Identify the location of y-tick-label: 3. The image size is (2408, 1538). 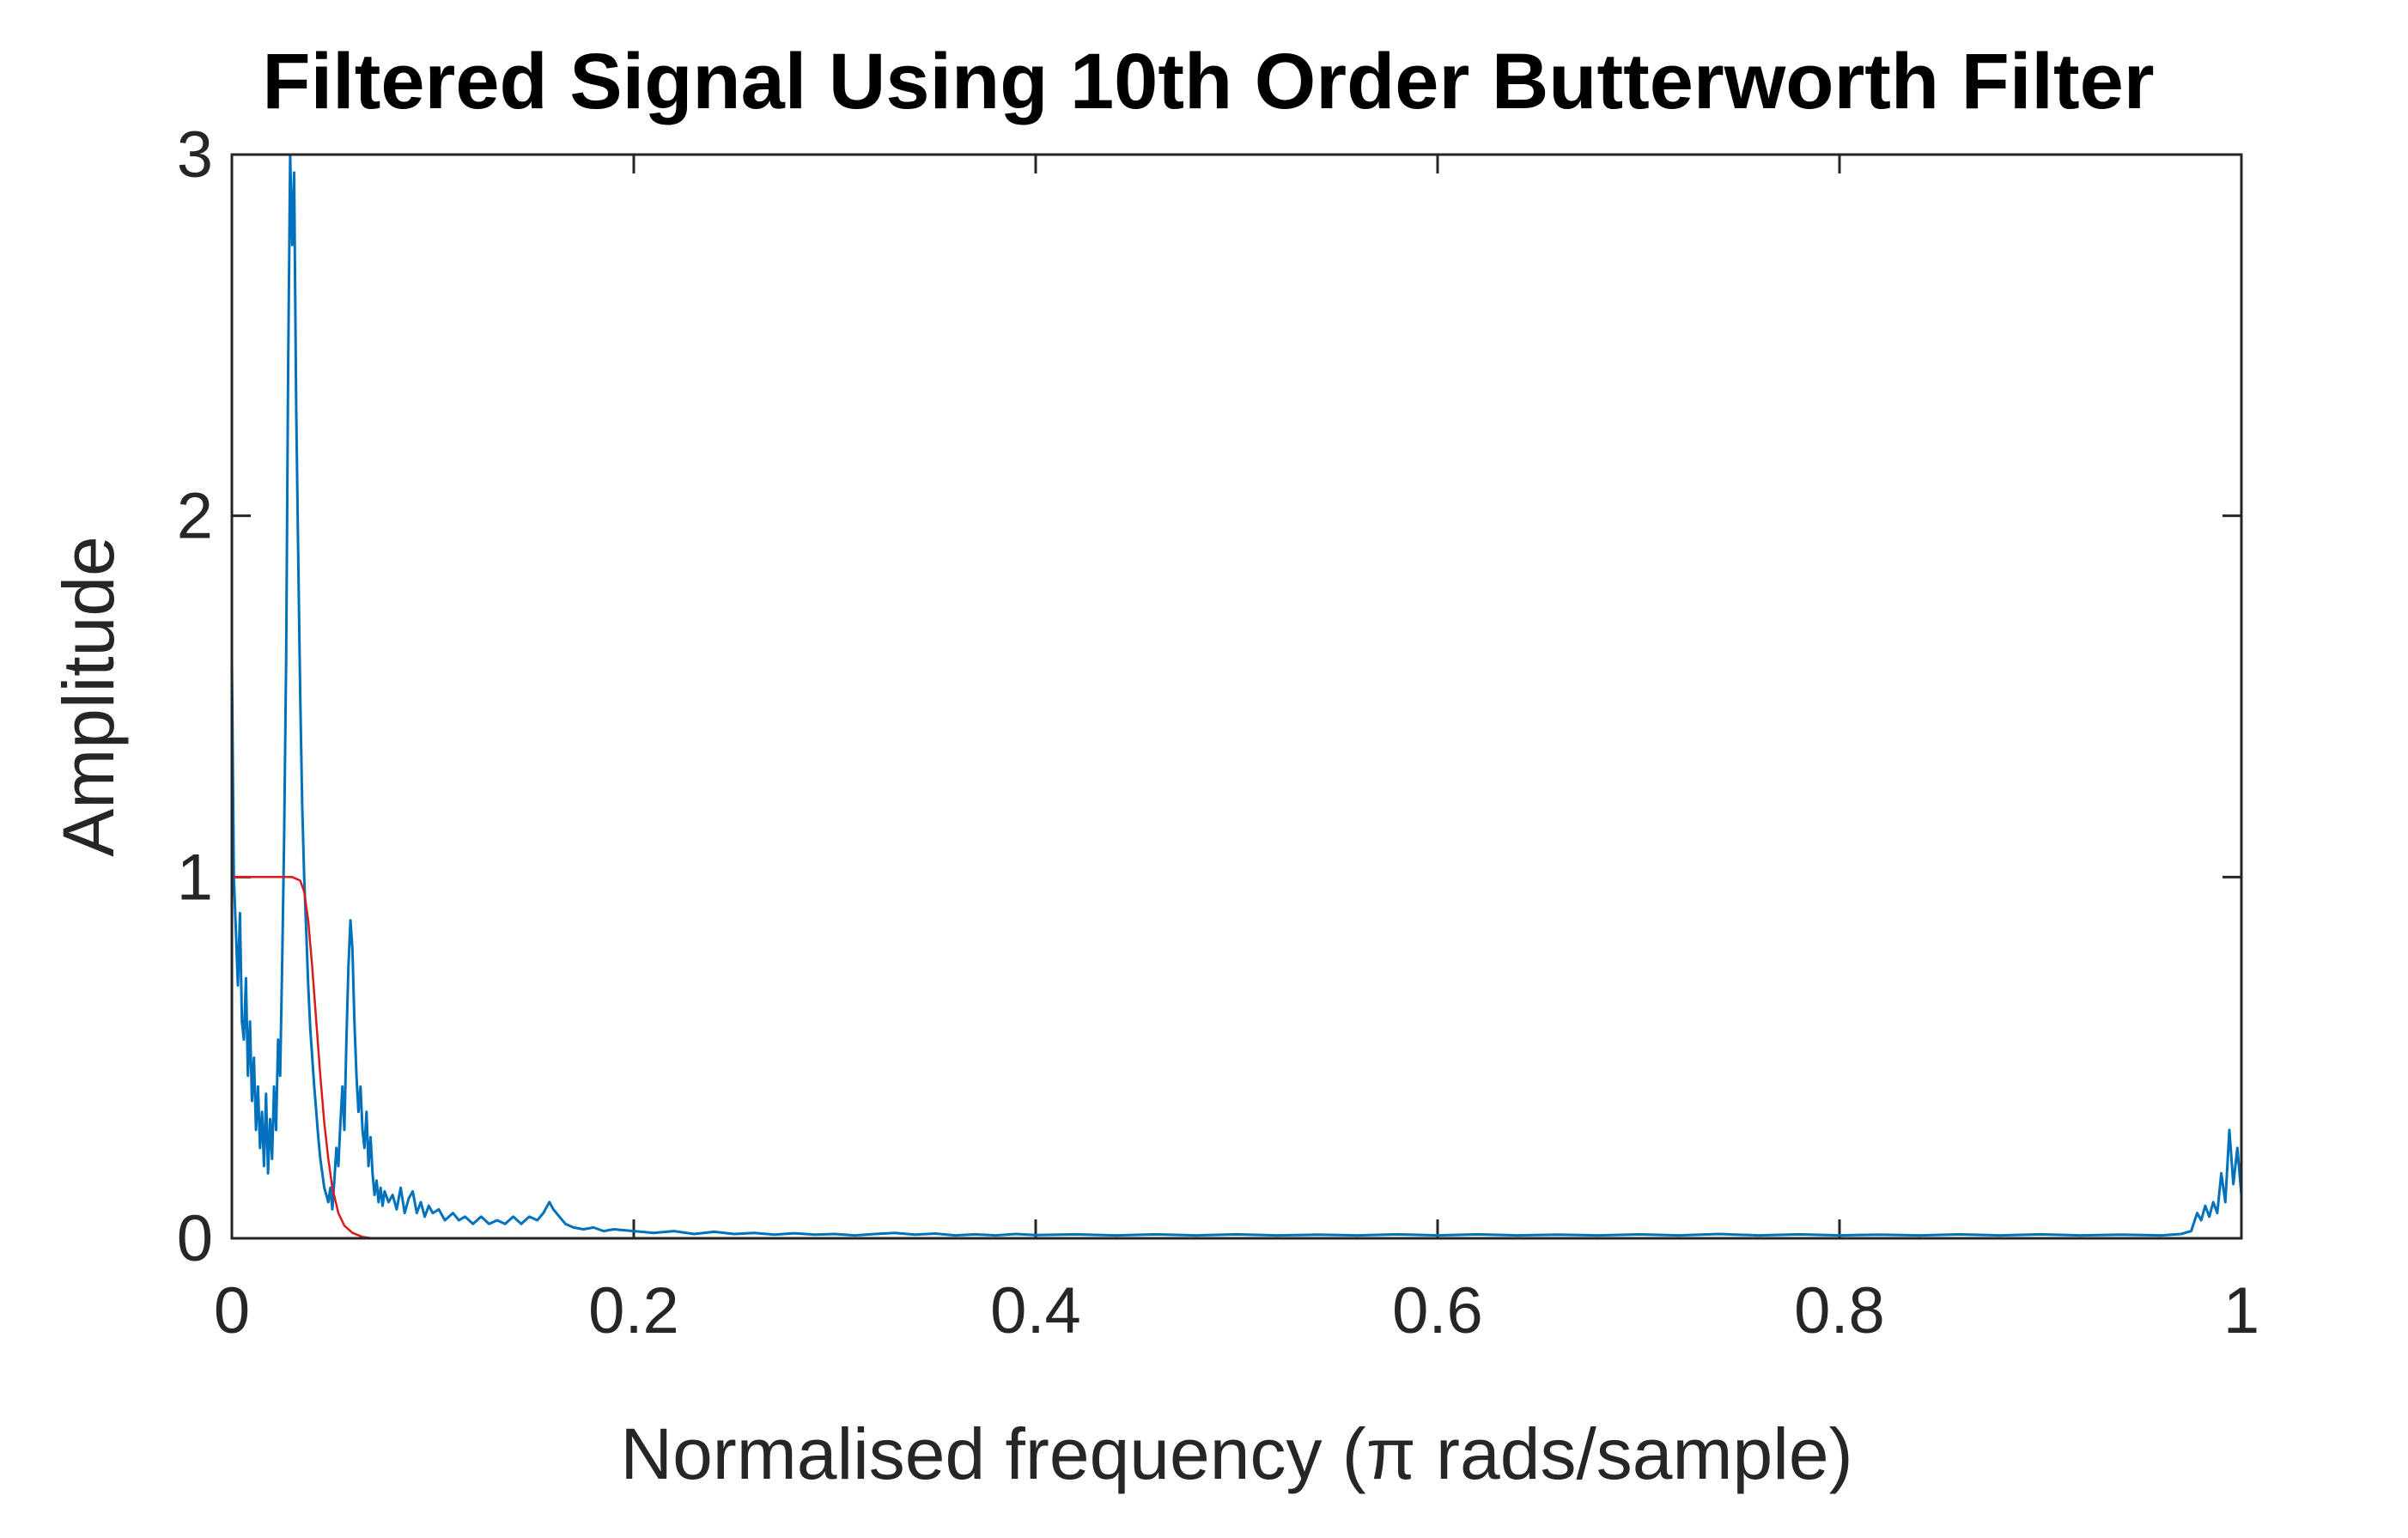
(195, 155).